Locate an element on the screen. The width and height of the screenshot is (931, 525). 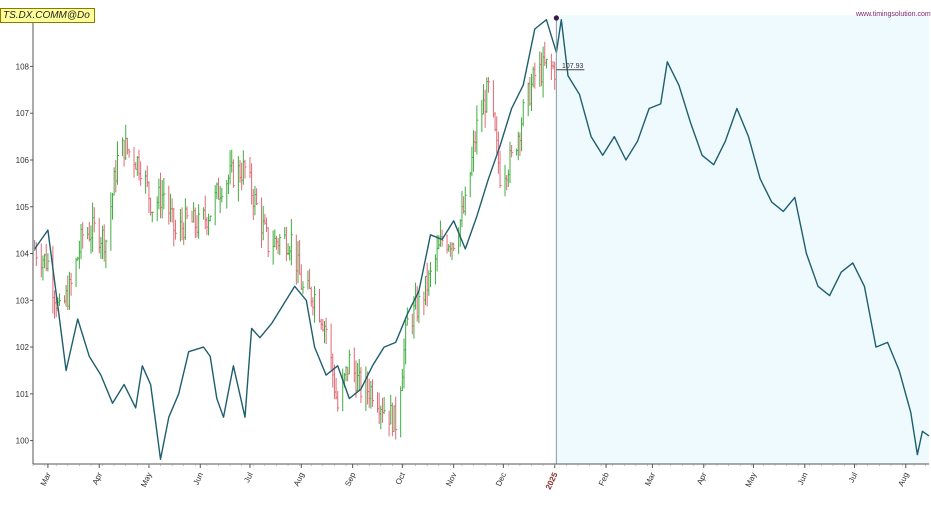
ticker-label: TS.DX.COMM@Do is located at coordinates (47, 15).